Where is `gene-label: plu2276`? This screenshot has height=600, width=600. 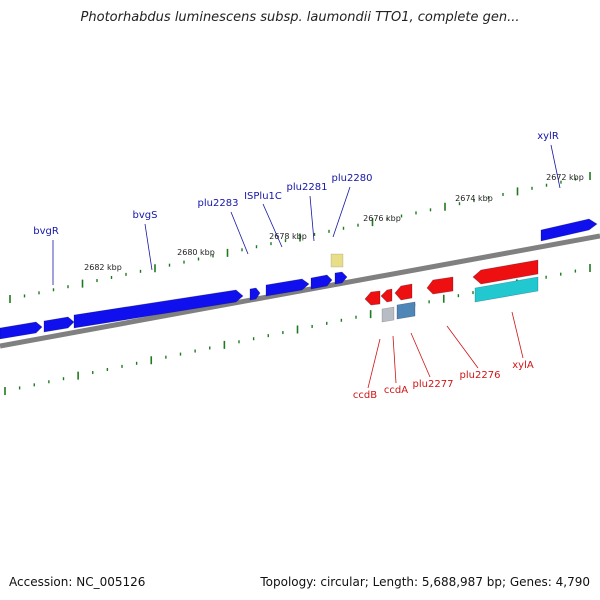
gene-label: plu2276 is located at coordinates (480, 375).